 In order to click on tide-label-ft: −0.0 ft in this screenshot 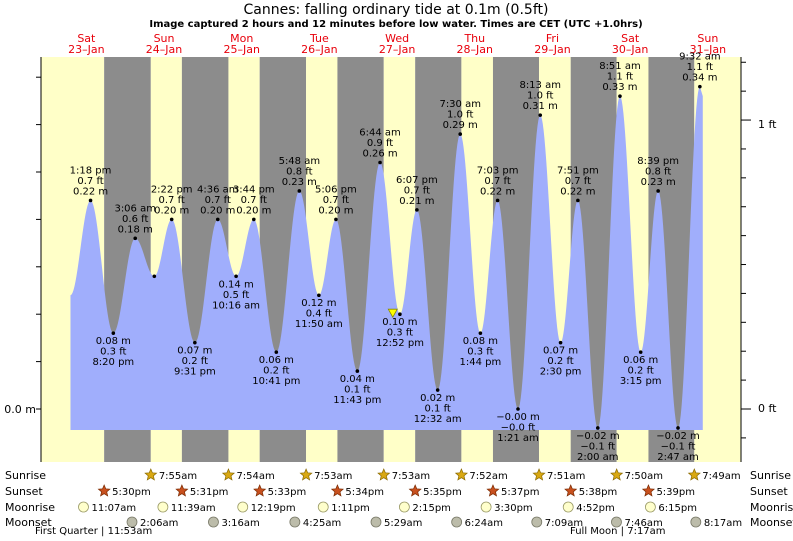, I will do `click(518, 428)`.